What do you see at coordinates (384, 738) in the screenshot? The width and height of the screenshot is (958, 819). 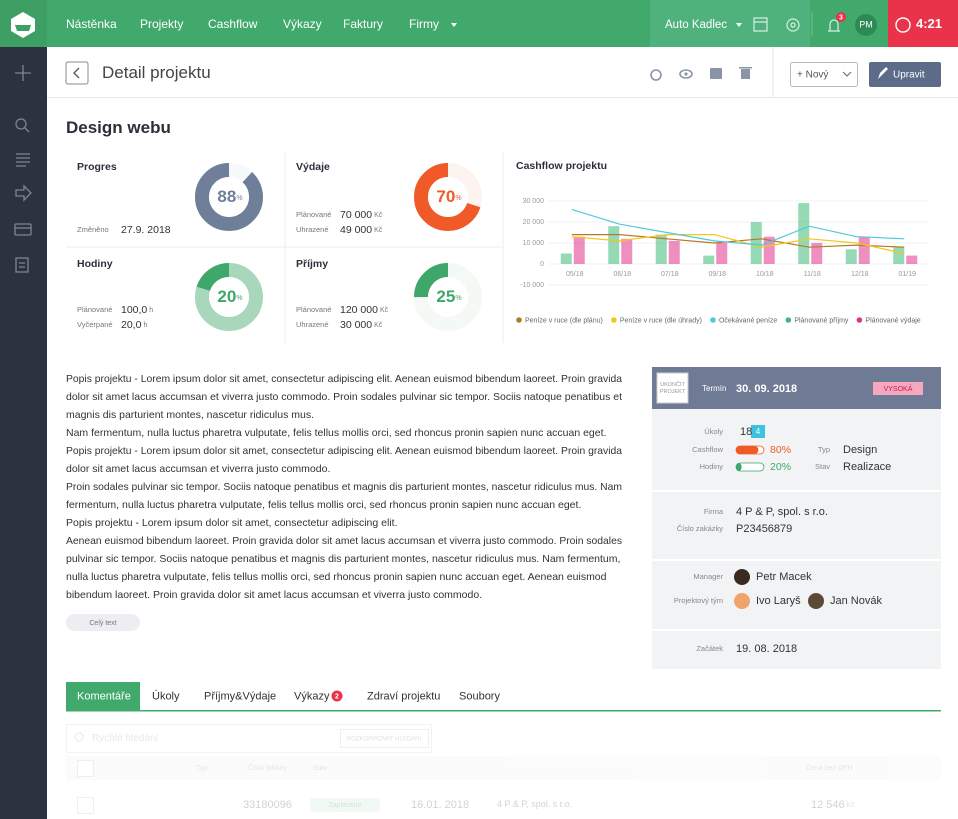 I see `copy-button` at bounding box center [384, 738].